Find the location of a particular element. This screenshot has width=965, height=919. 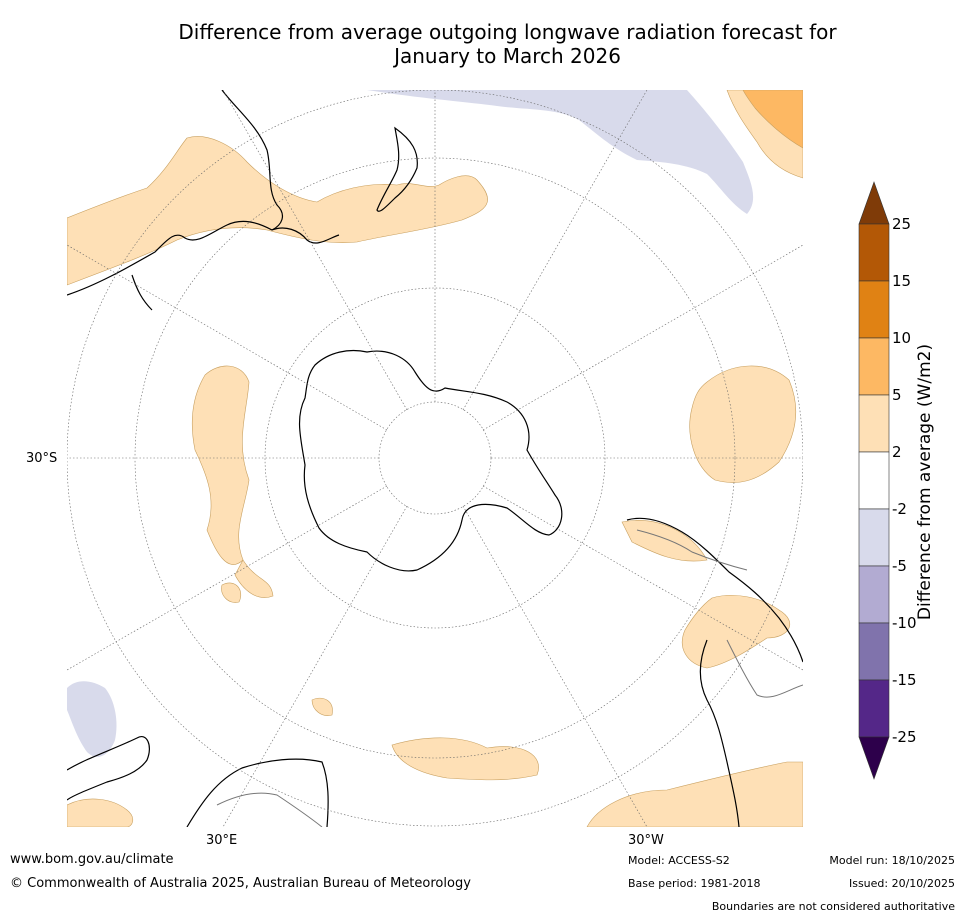

colorbar is located at coordinates (874, 480).